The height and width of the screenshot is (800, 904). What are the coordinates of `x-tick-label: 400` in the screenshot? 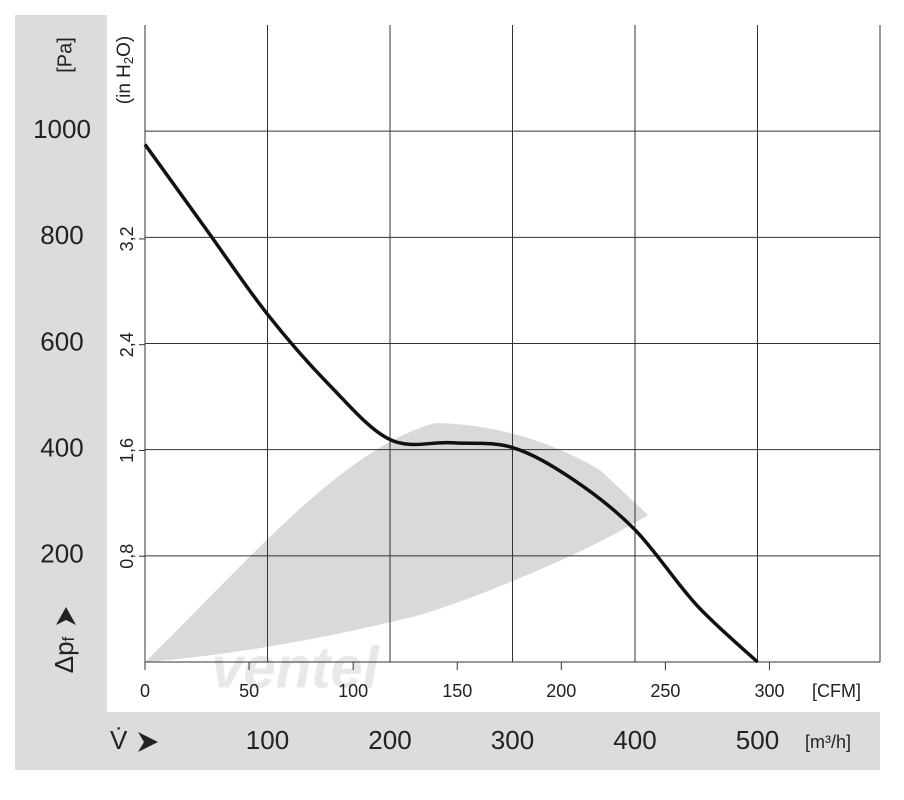 It's located at (634, 740).